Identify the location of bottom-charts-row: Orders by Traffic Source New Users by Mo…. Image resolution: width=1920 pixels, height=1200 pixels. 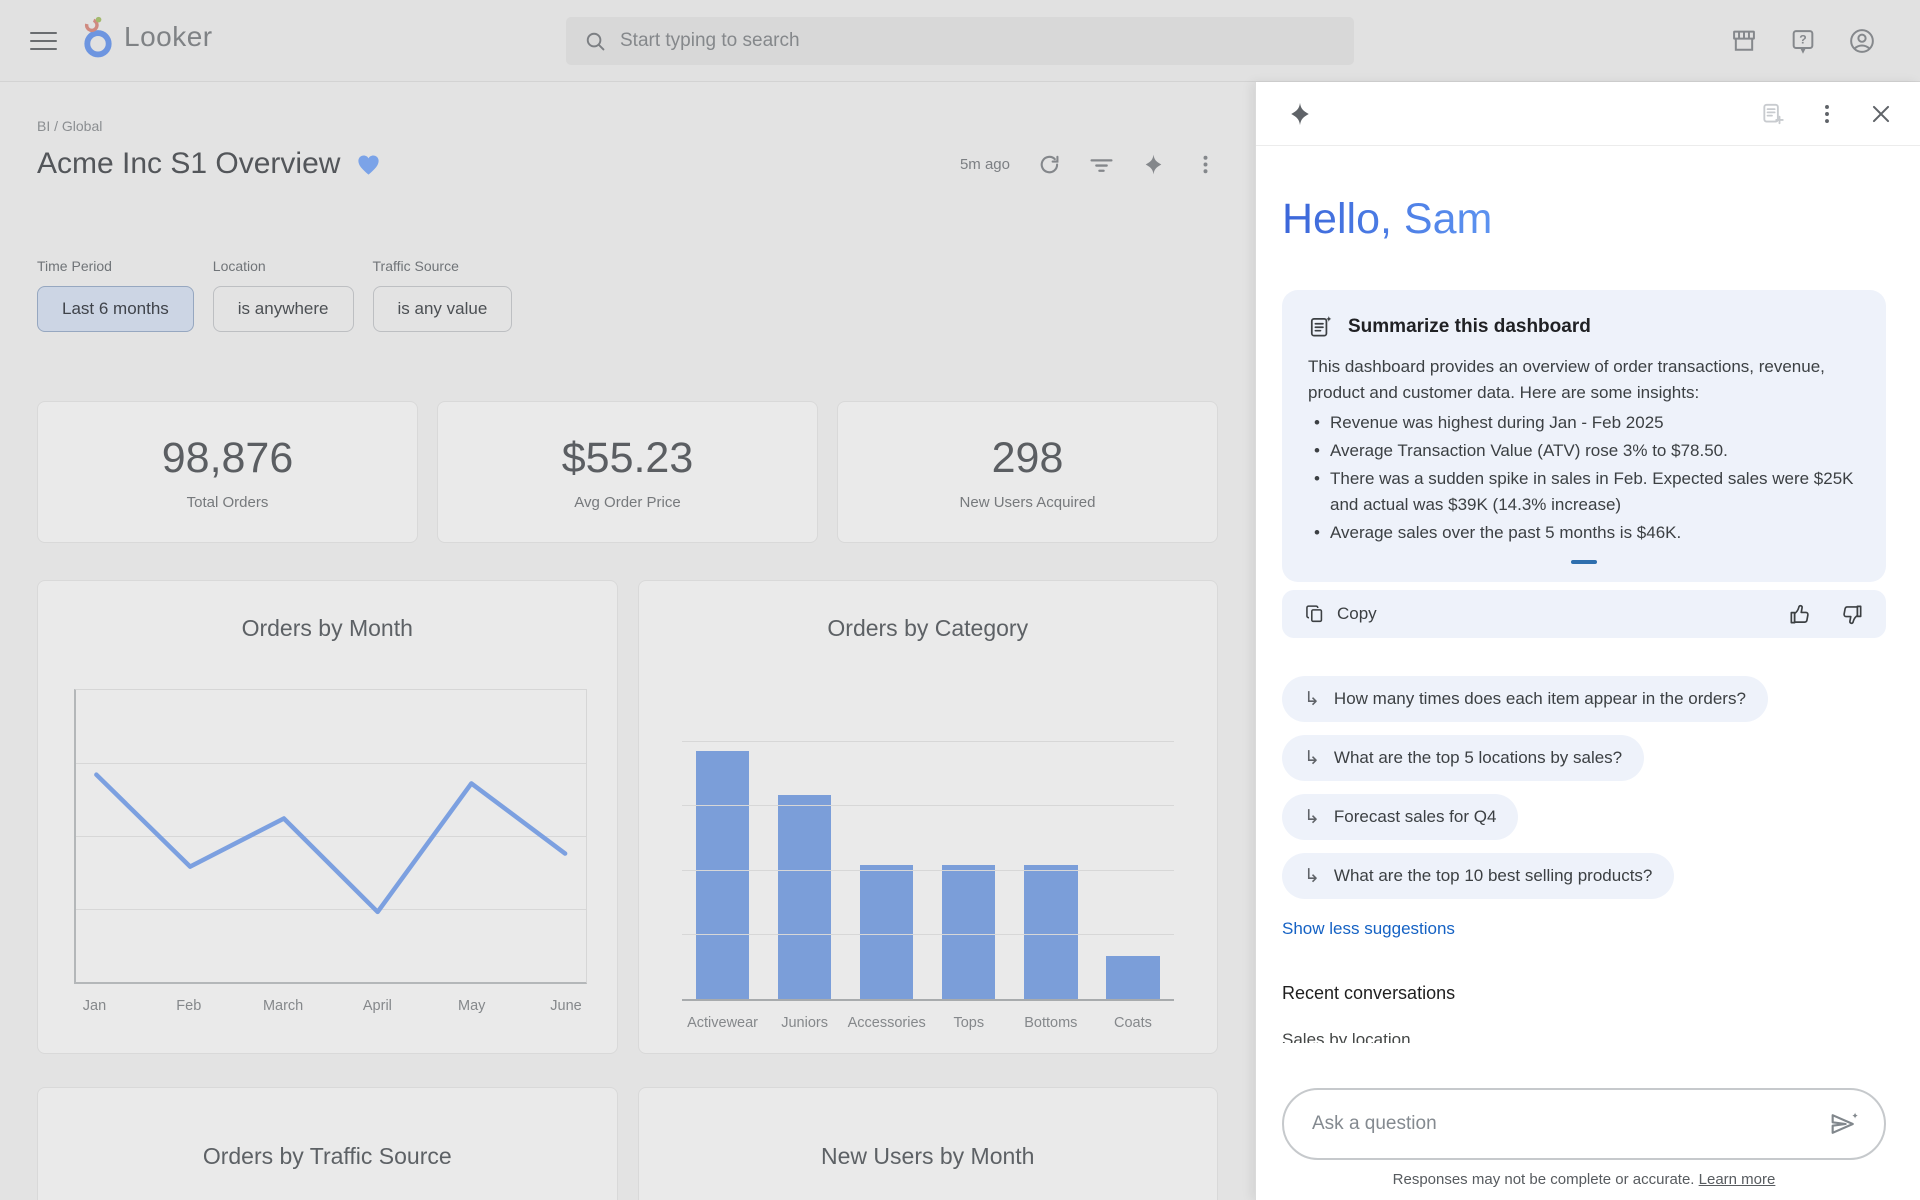
(627, 1143).